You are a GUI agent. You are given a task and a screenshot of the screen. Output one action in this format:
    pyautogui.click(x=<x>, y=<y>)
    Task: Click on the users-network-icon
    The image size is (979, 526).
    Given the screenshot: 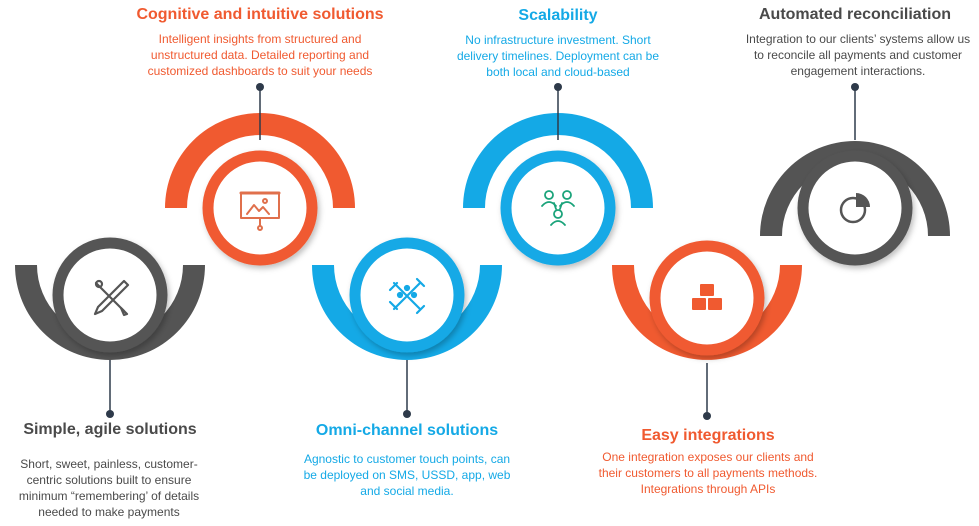 What is the action you would take?
    pyautogui.click(x=558, y=208)
    